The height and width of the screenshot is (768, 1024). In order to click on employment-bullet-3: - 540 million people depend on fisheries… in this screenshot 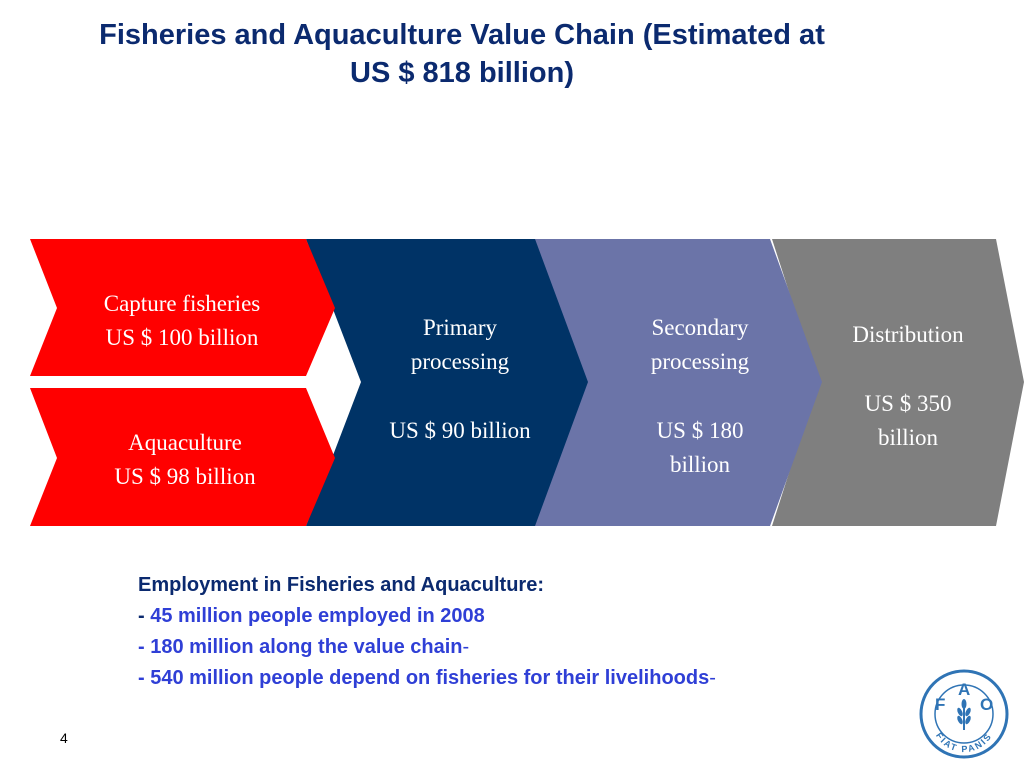, I will do `click(538, 678)`.